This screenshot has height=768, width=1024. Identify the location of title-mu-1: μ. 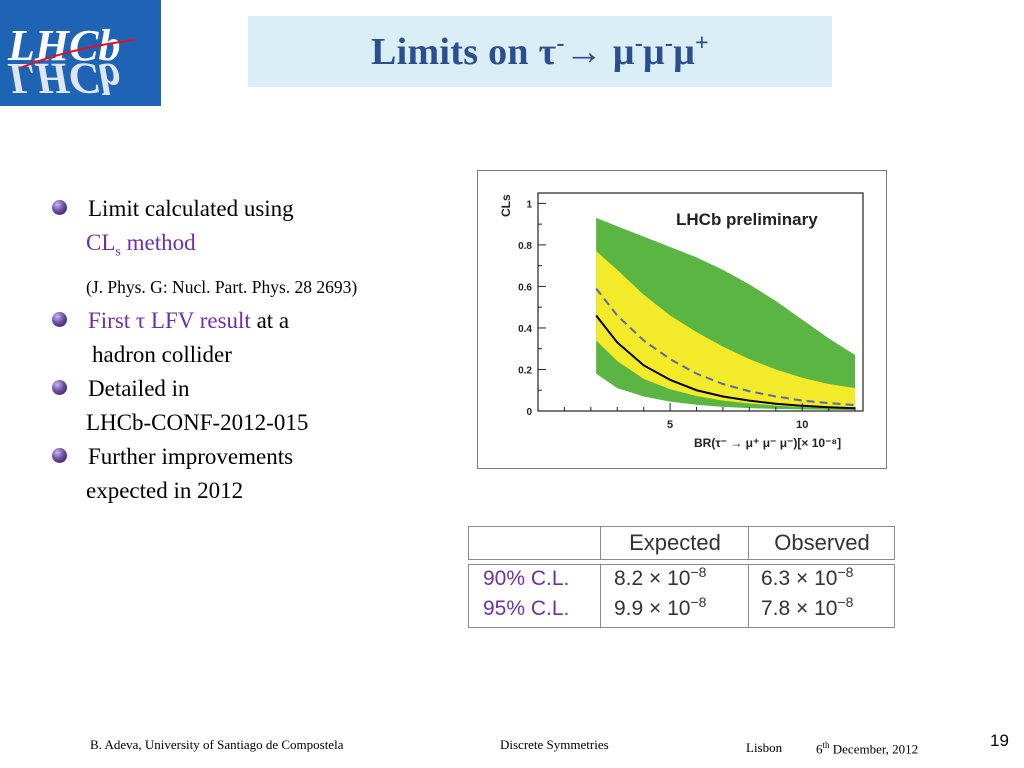
(623, 51).